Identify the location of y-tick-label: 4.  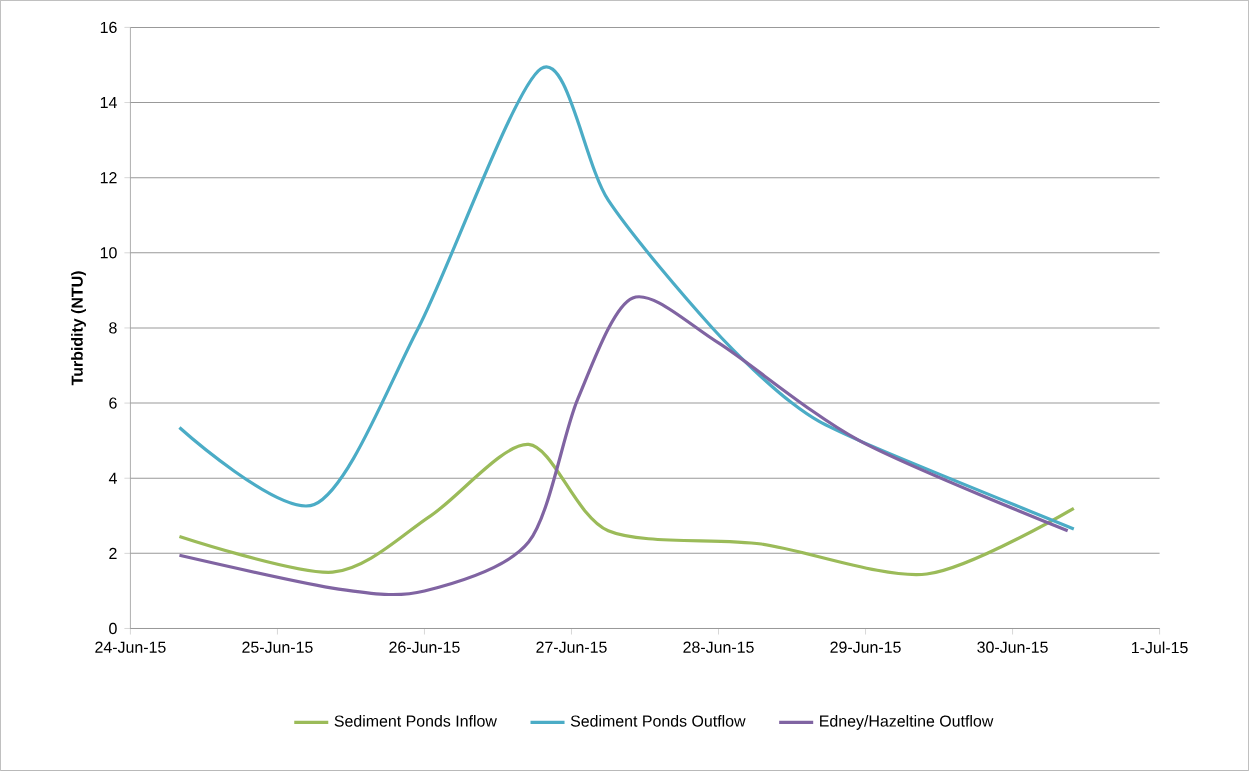
(112, 478).